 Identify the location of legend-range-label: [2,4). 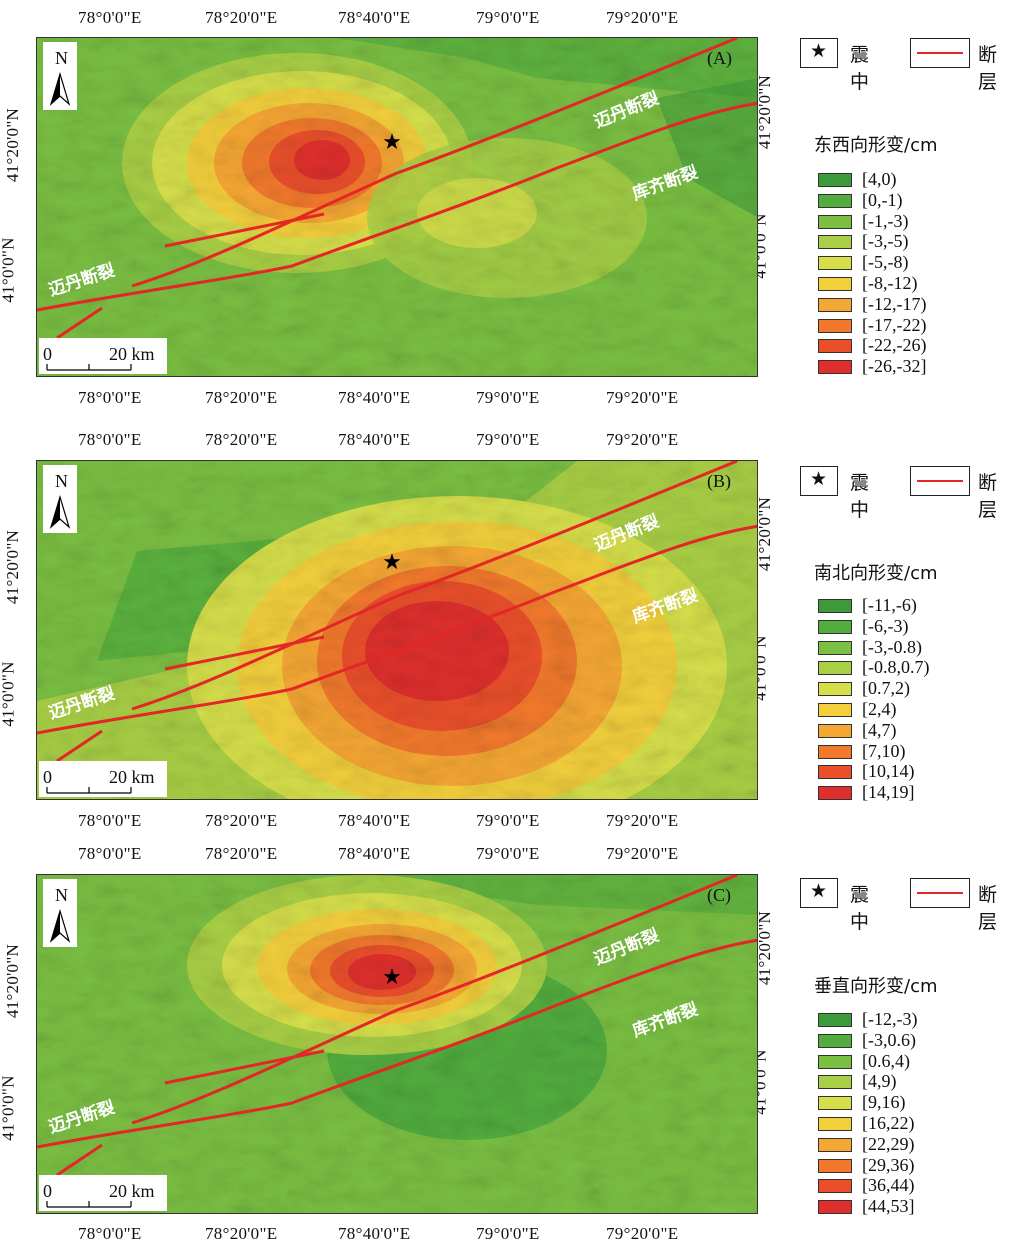
(879, 709).